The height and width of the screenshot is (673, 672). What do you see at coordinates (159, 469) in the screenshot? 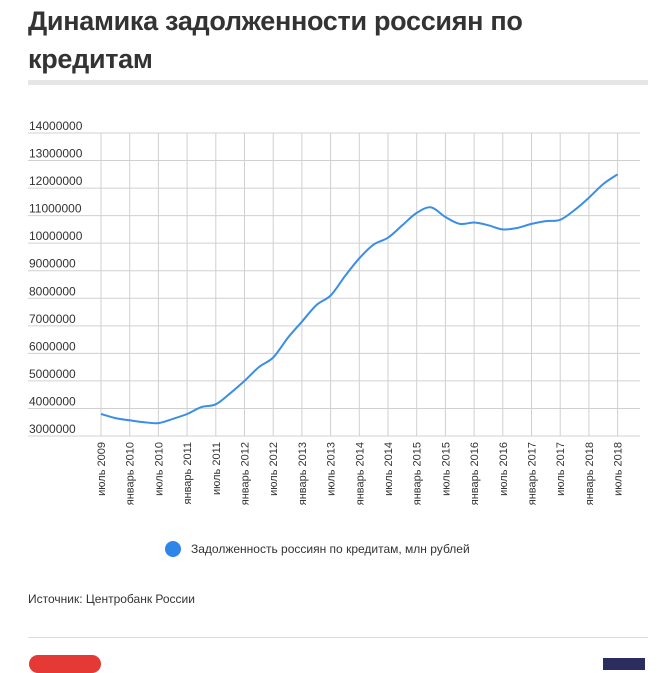
I see `x-tick-label: июль 2010` at bounding box center [159, 469].